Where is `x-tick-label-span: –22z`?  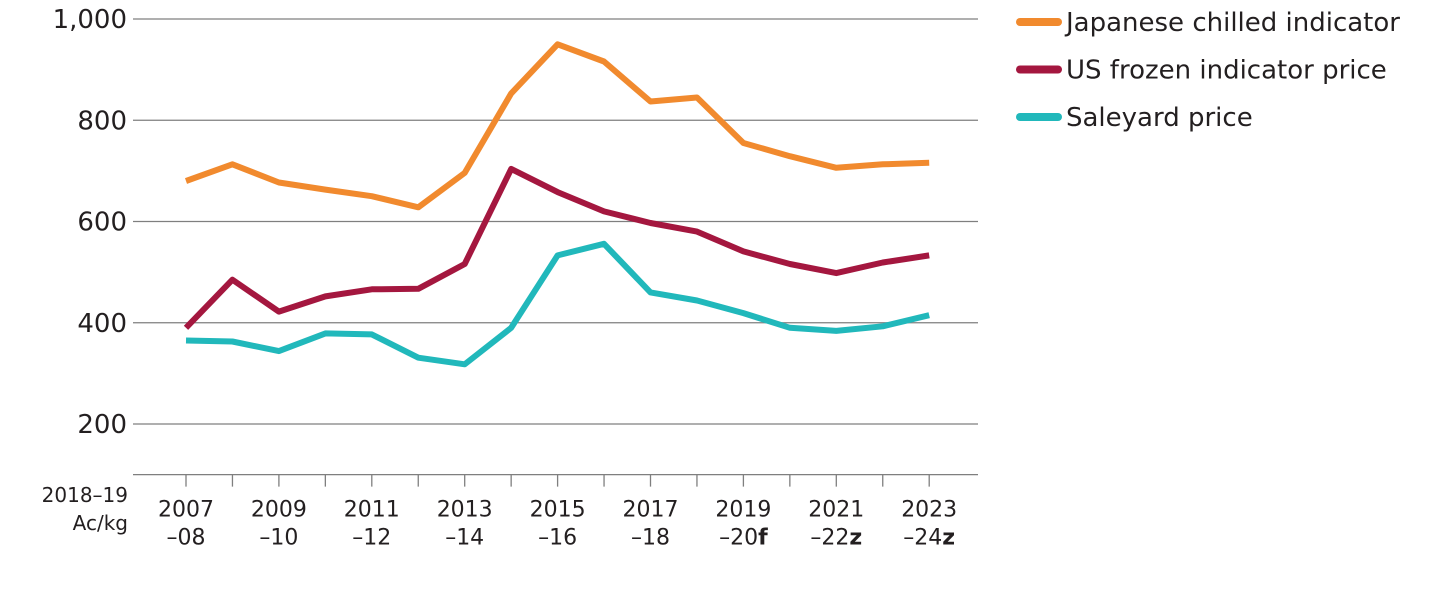 x-tick-label-span: –22z is located at coordinates (836, 538).